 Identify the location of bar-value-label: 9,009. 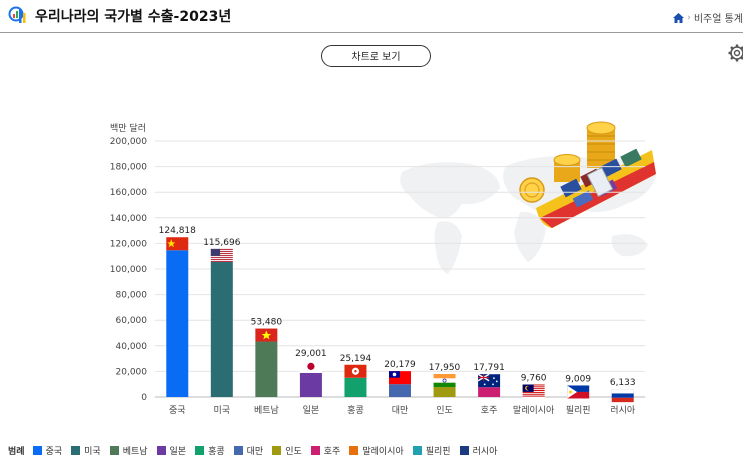
(578, 379).